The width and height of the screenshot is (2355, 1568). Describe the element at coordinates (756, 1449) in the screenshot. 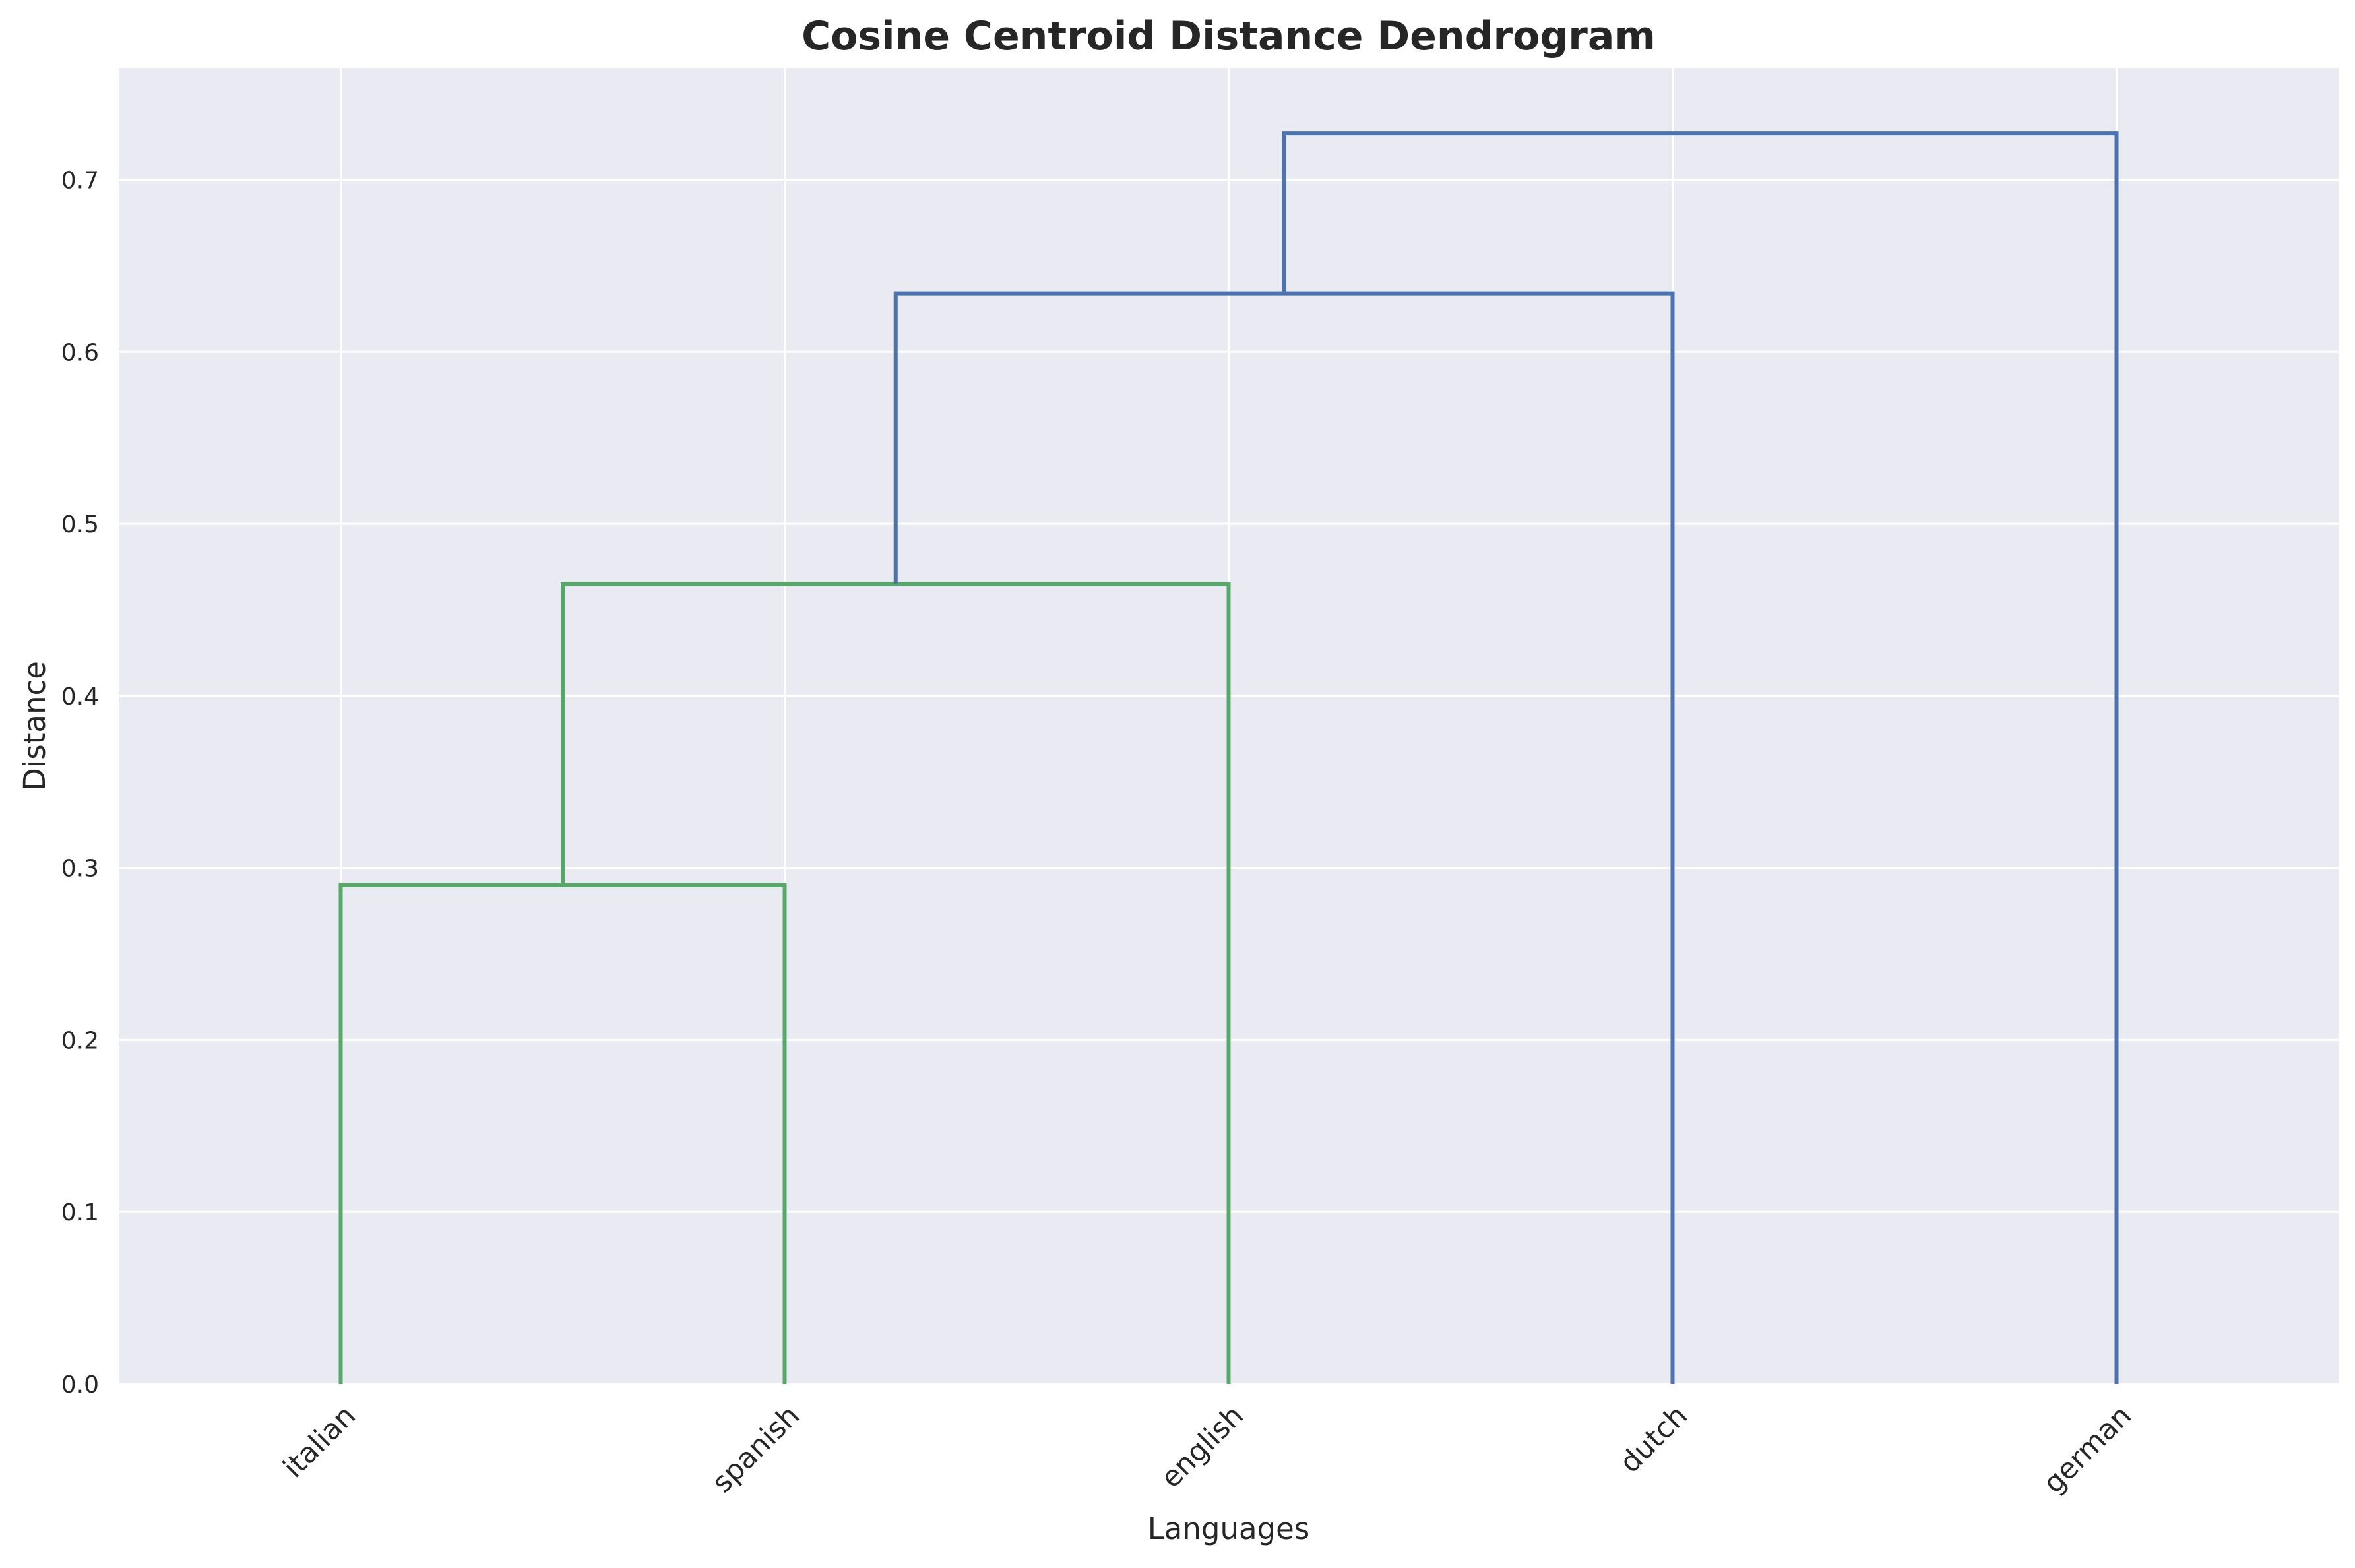

I see `x-tick-label-spanish: spanish` at that location.